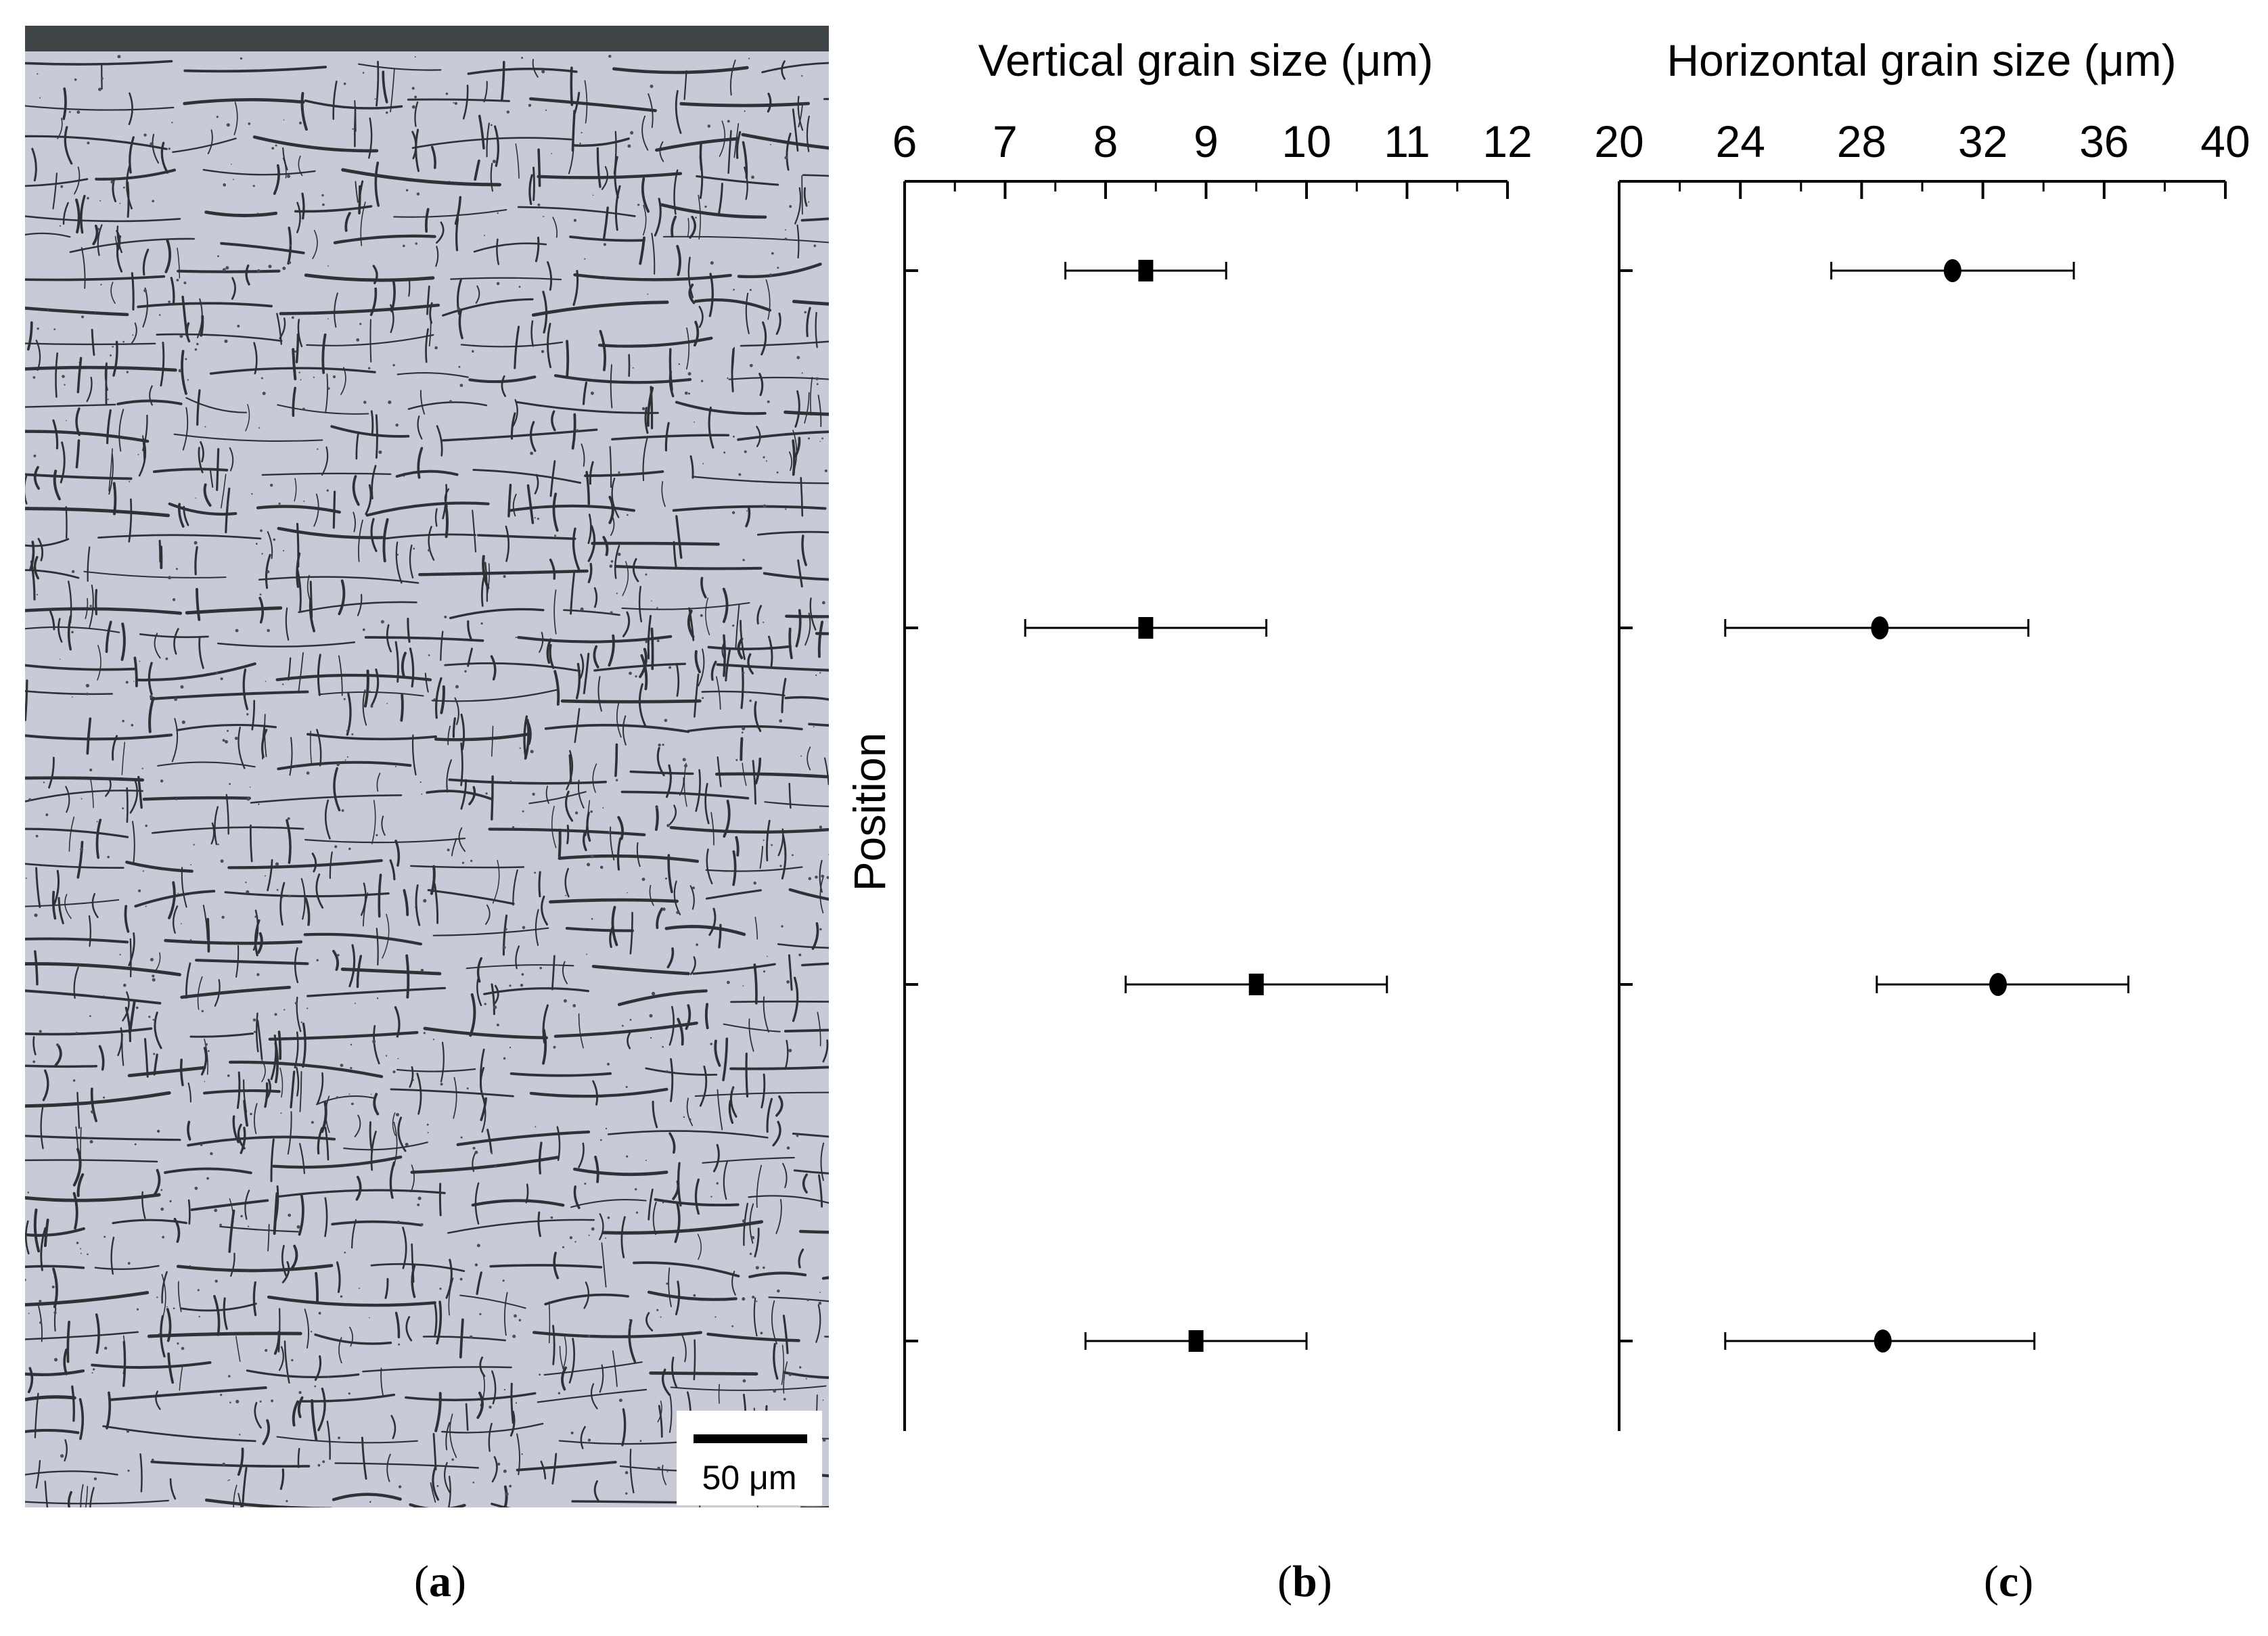  What do you see at coordinates (2009, 1581) in the screenshot?
I see `panel-label-c: (c)` at bounding box center [2009, 1581].